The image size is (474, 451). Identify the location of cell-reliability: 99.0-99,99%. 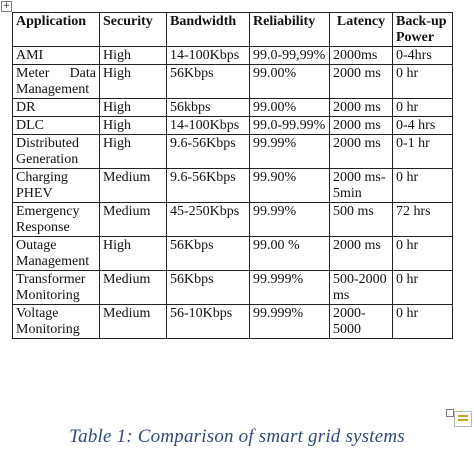
(289, 55).